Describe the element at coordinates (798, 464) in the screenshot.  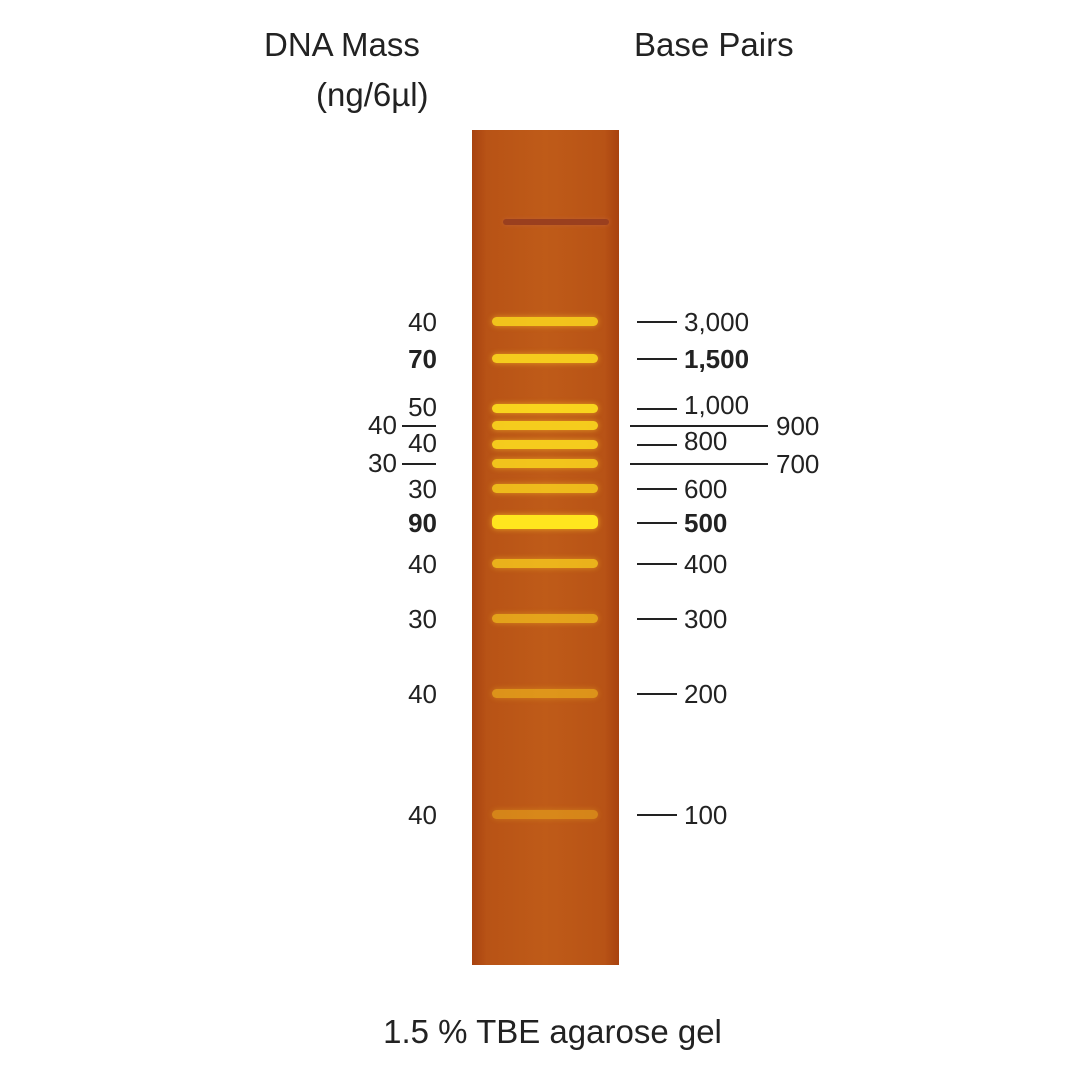
I see `bp-label: 700` at that location.